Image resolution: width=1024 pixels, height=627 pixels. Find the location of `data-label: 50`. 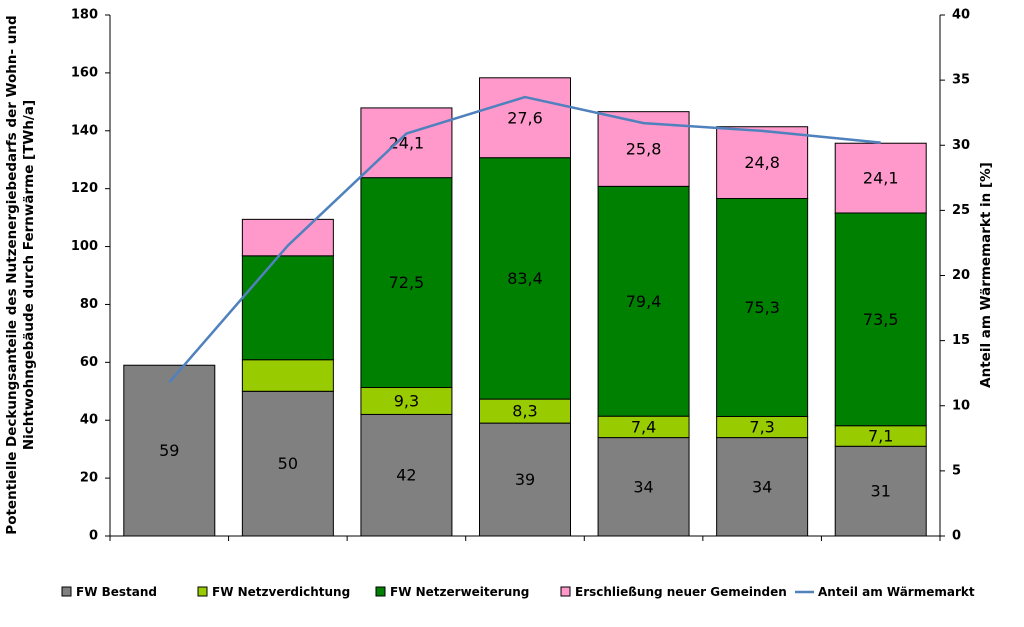

data-label: 50 is located at coordinates (288, 463).